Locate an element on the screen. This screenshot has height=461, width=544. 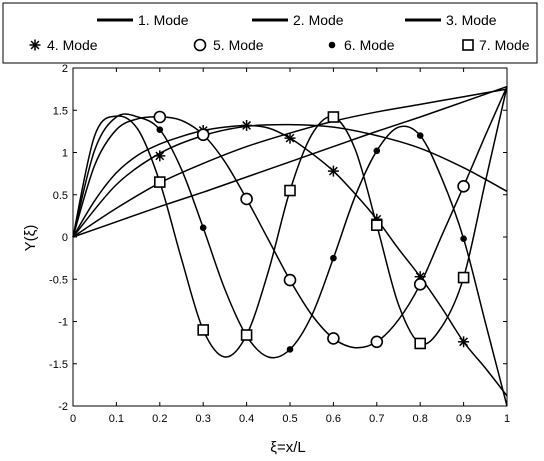
legend-item-2: 2. Mode is located at coordinates (298, 20).